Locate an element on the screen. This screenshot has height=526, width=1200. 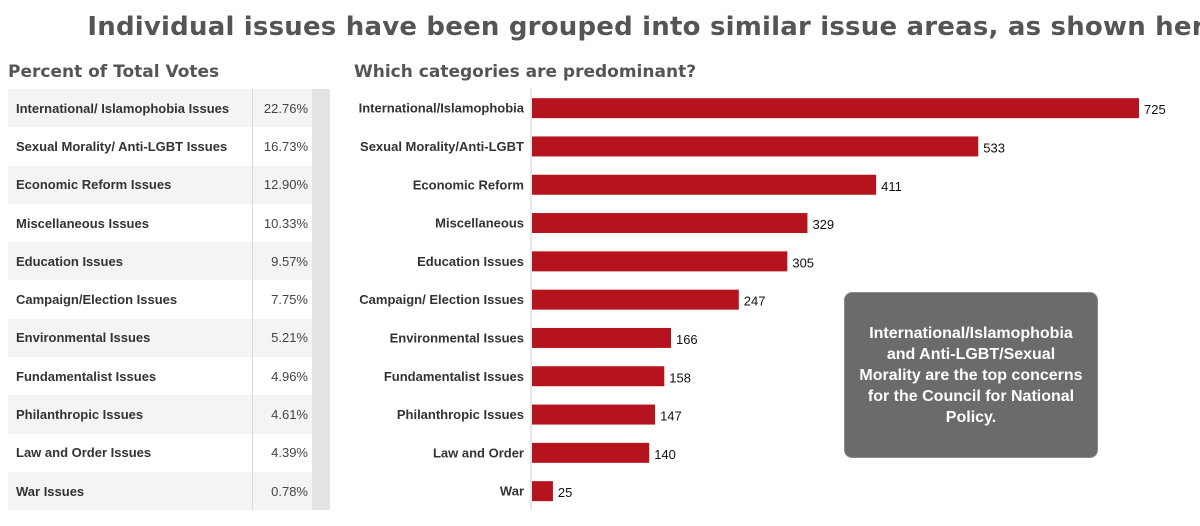
table-row: Fundamentalist Issues 4.96% is located at coordinates (169, 376).